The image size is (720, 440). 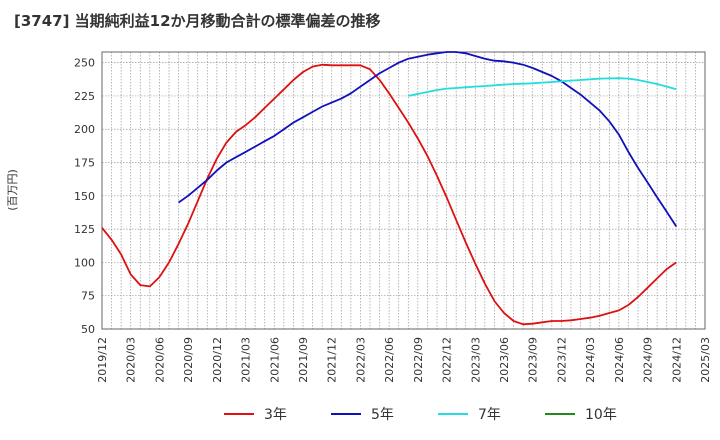 What do you see at coordinates (84, 163) in the screenshot?
I see `y-tick-label: 175` at bounding box center [84, 163].